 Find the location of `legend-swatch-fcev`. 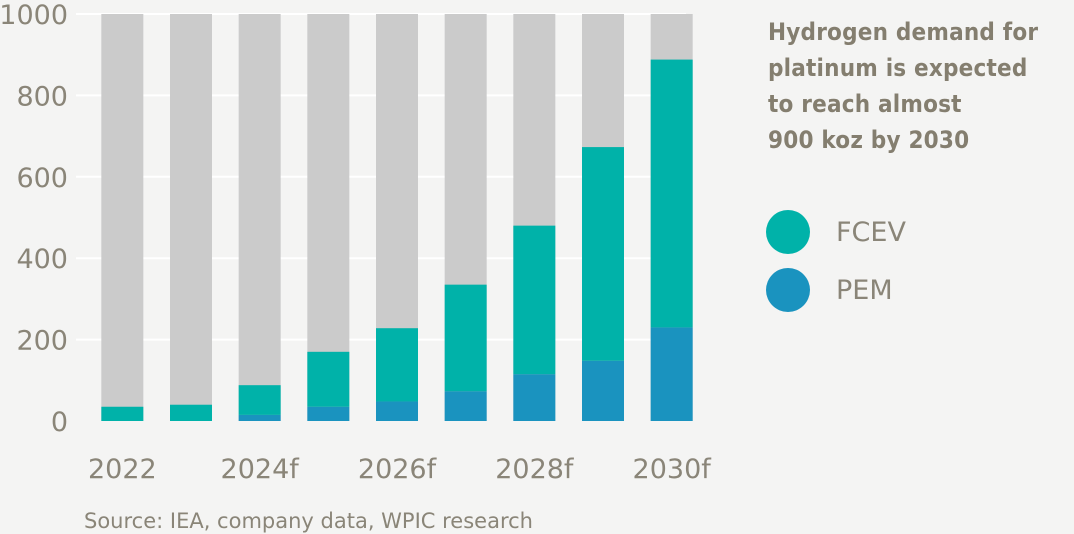

legend-swatch-fcev is located at coordinates (788, 232).